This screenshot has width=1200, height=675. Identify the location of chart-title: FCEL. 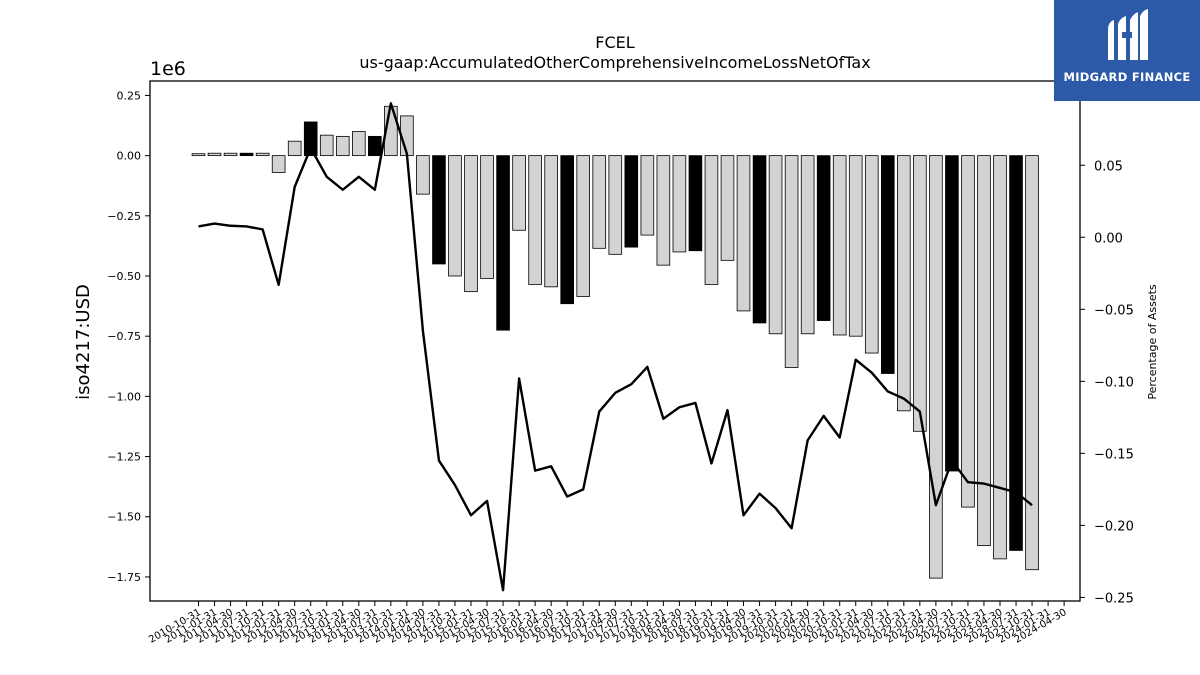
(614, 42).